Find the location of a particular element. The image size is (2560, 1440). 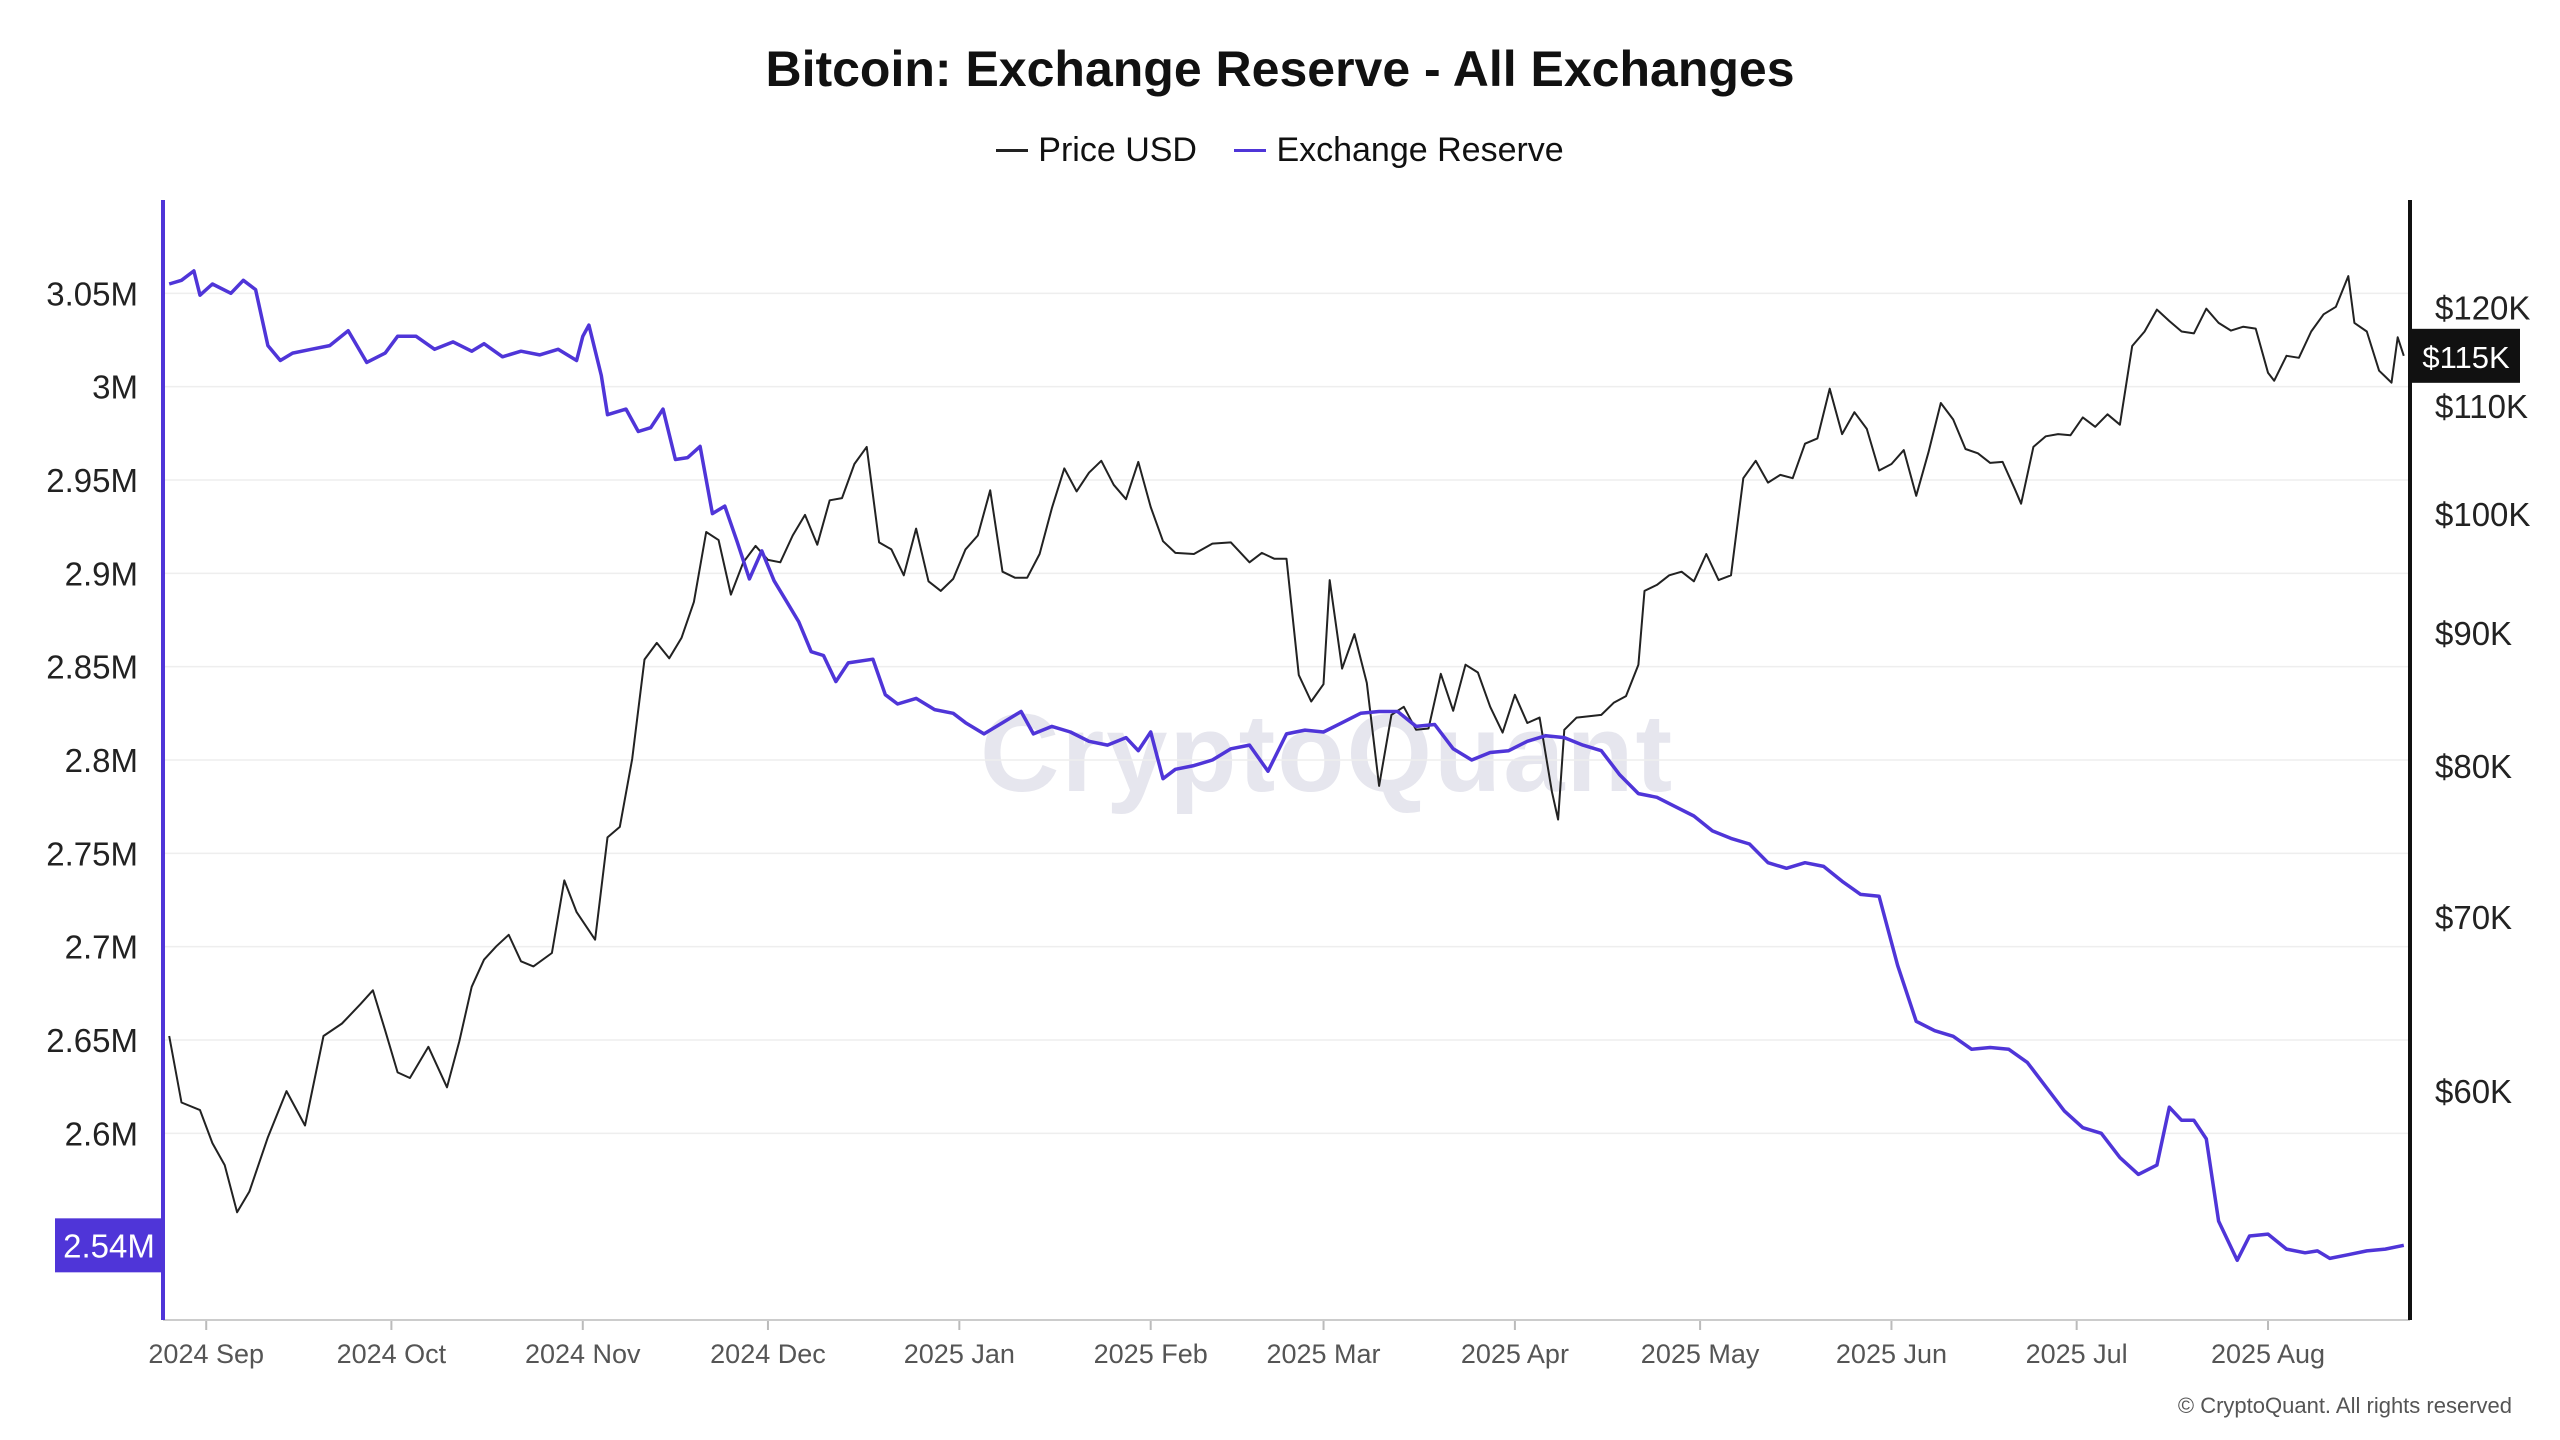

reserve-current-label: 2.54M is located at coordinates (109, 1245).